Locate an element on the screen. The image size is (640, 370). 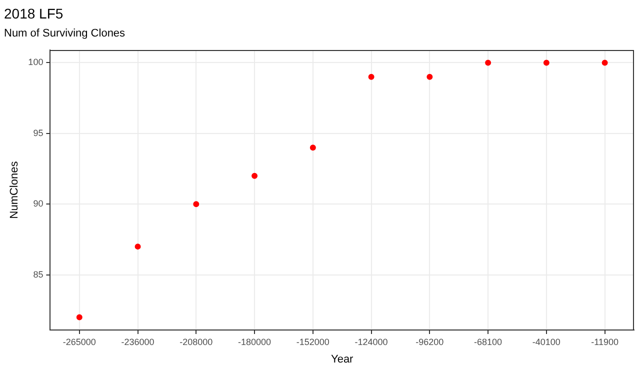
x-tick-label: -96200 is located at coordinates (430, 341).